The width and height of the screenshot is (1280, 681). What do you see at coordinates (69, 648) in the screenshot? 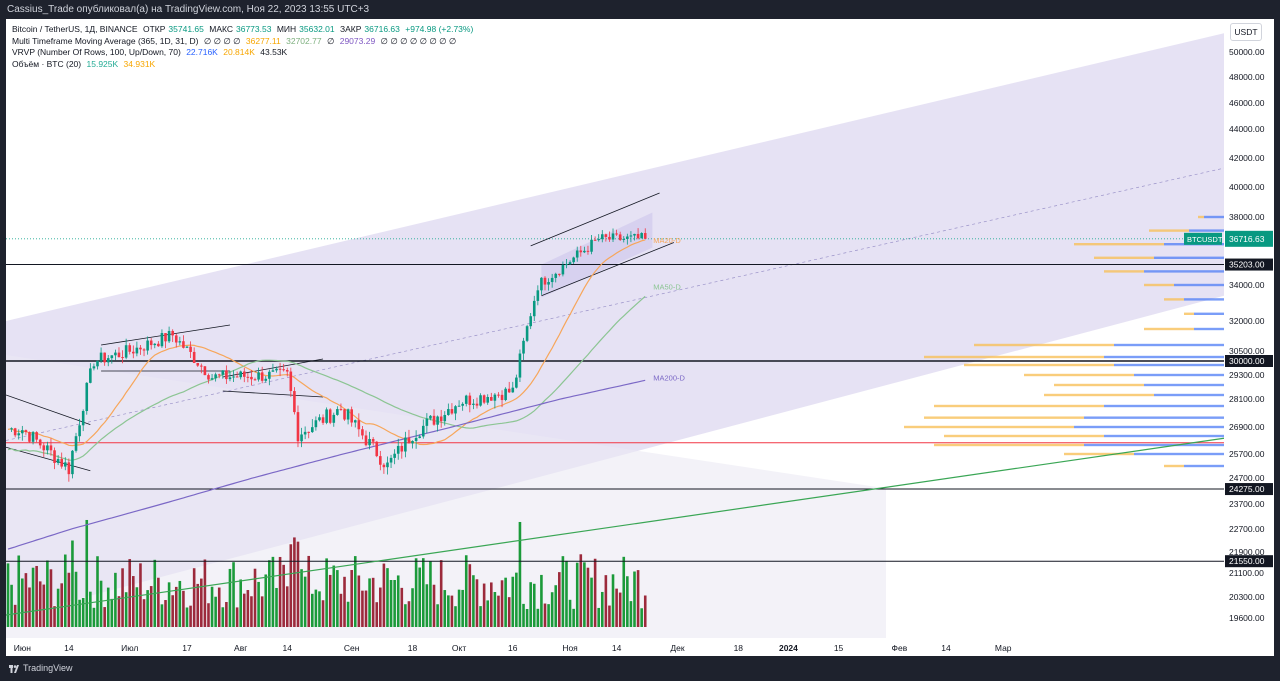
I see `time-tick-label: 14` at bounding box center [69, 648].